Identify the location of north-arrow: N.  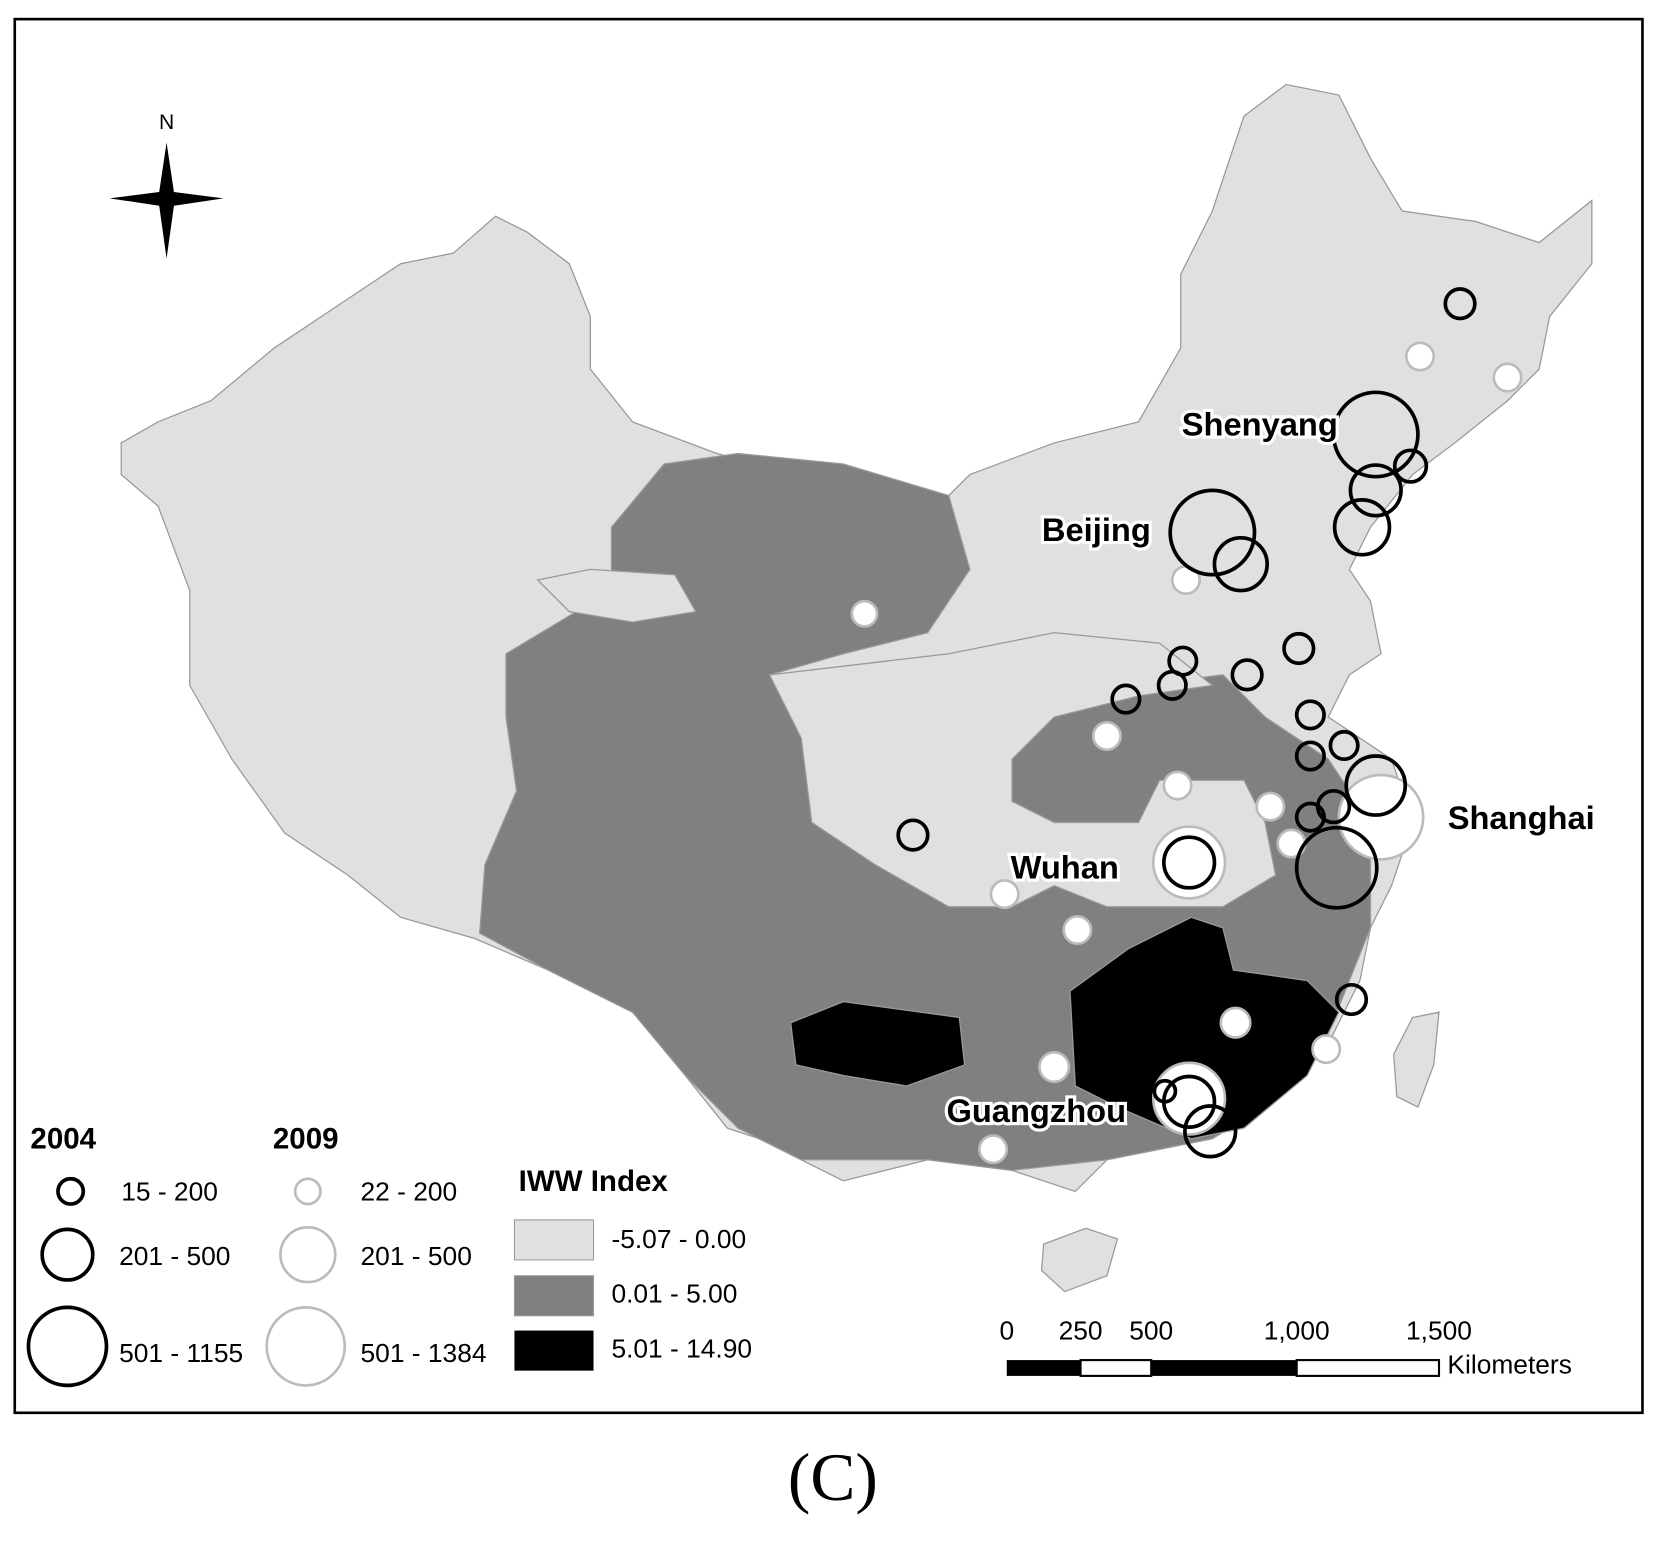
(166, 185).